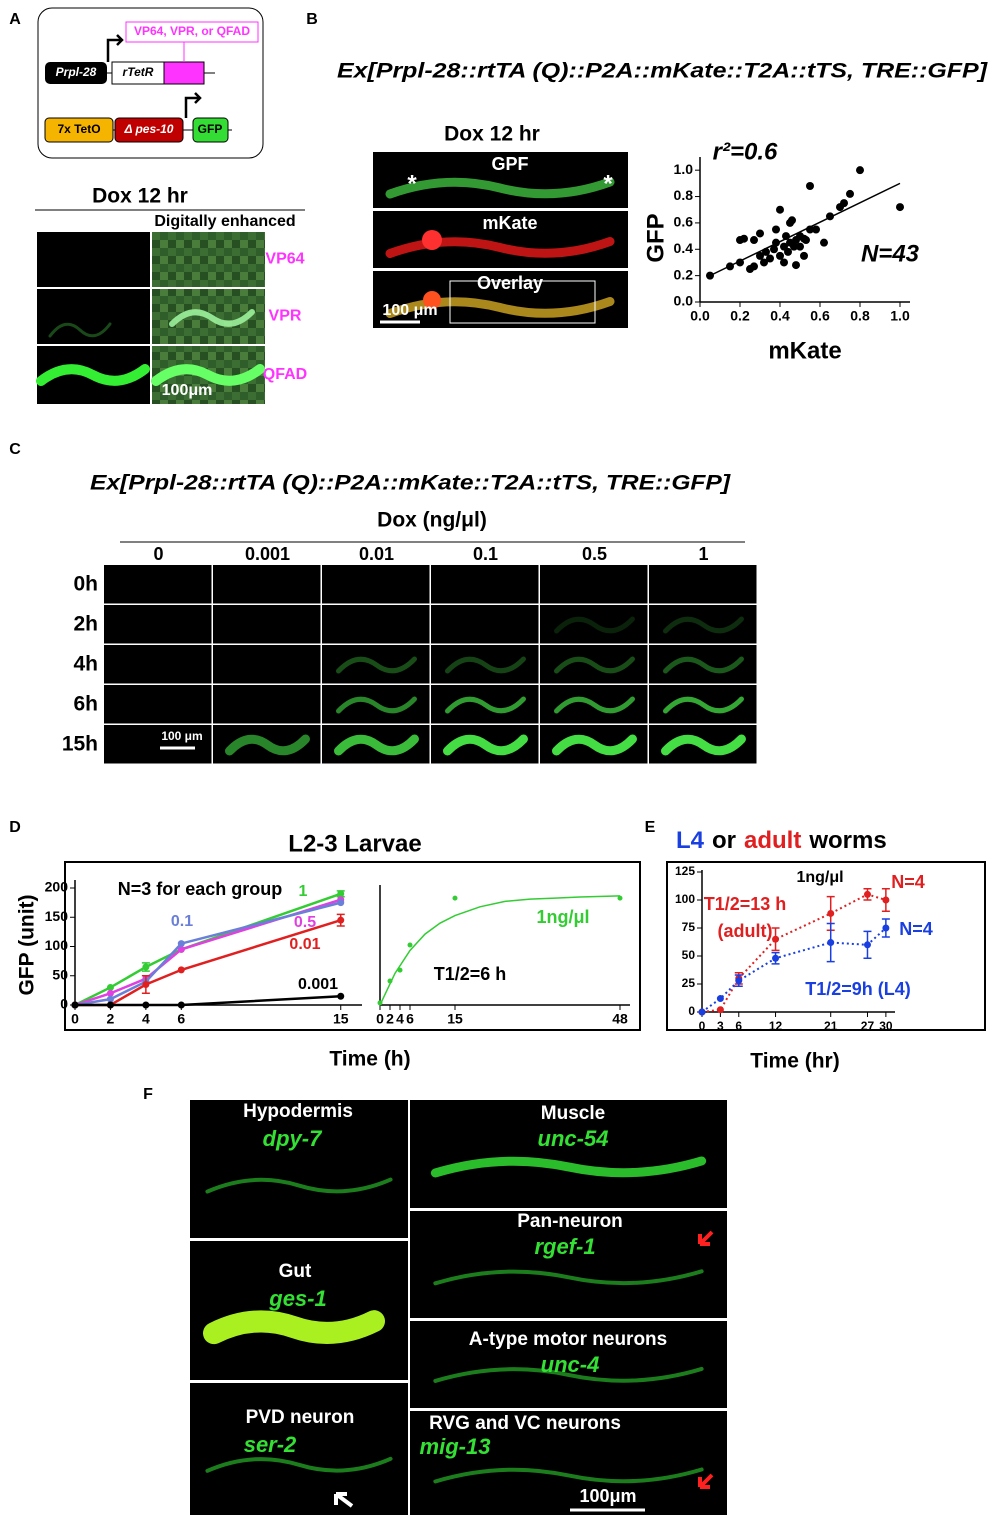  I want to click on teto-box, so click(79, 130).